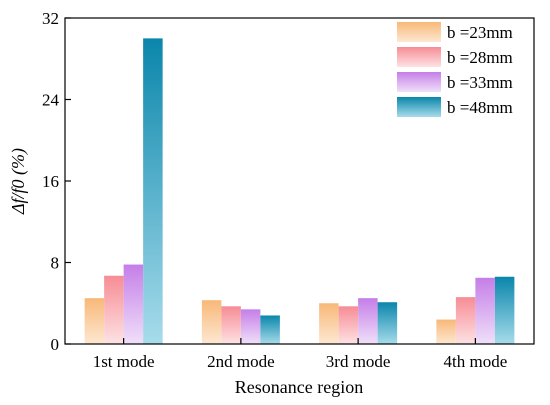 This screenshot has width=550, height=405. What do you see at coordinates (18, 181) in the screenshot?
I see `y-axis-title: Δf/f0 (%)` at bounding box center [18, 181].